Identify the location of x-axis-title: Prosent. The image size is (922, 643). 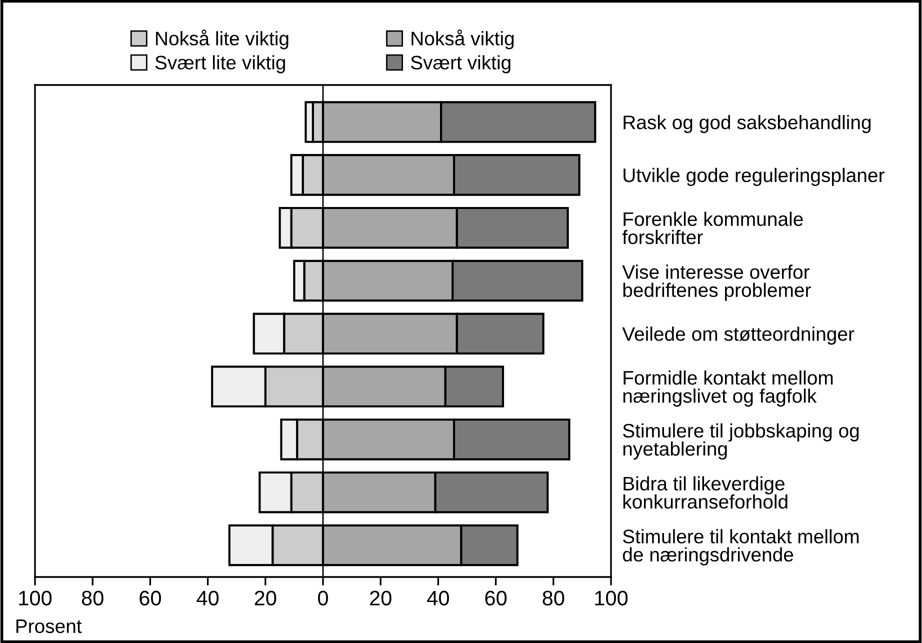
(49, 627).